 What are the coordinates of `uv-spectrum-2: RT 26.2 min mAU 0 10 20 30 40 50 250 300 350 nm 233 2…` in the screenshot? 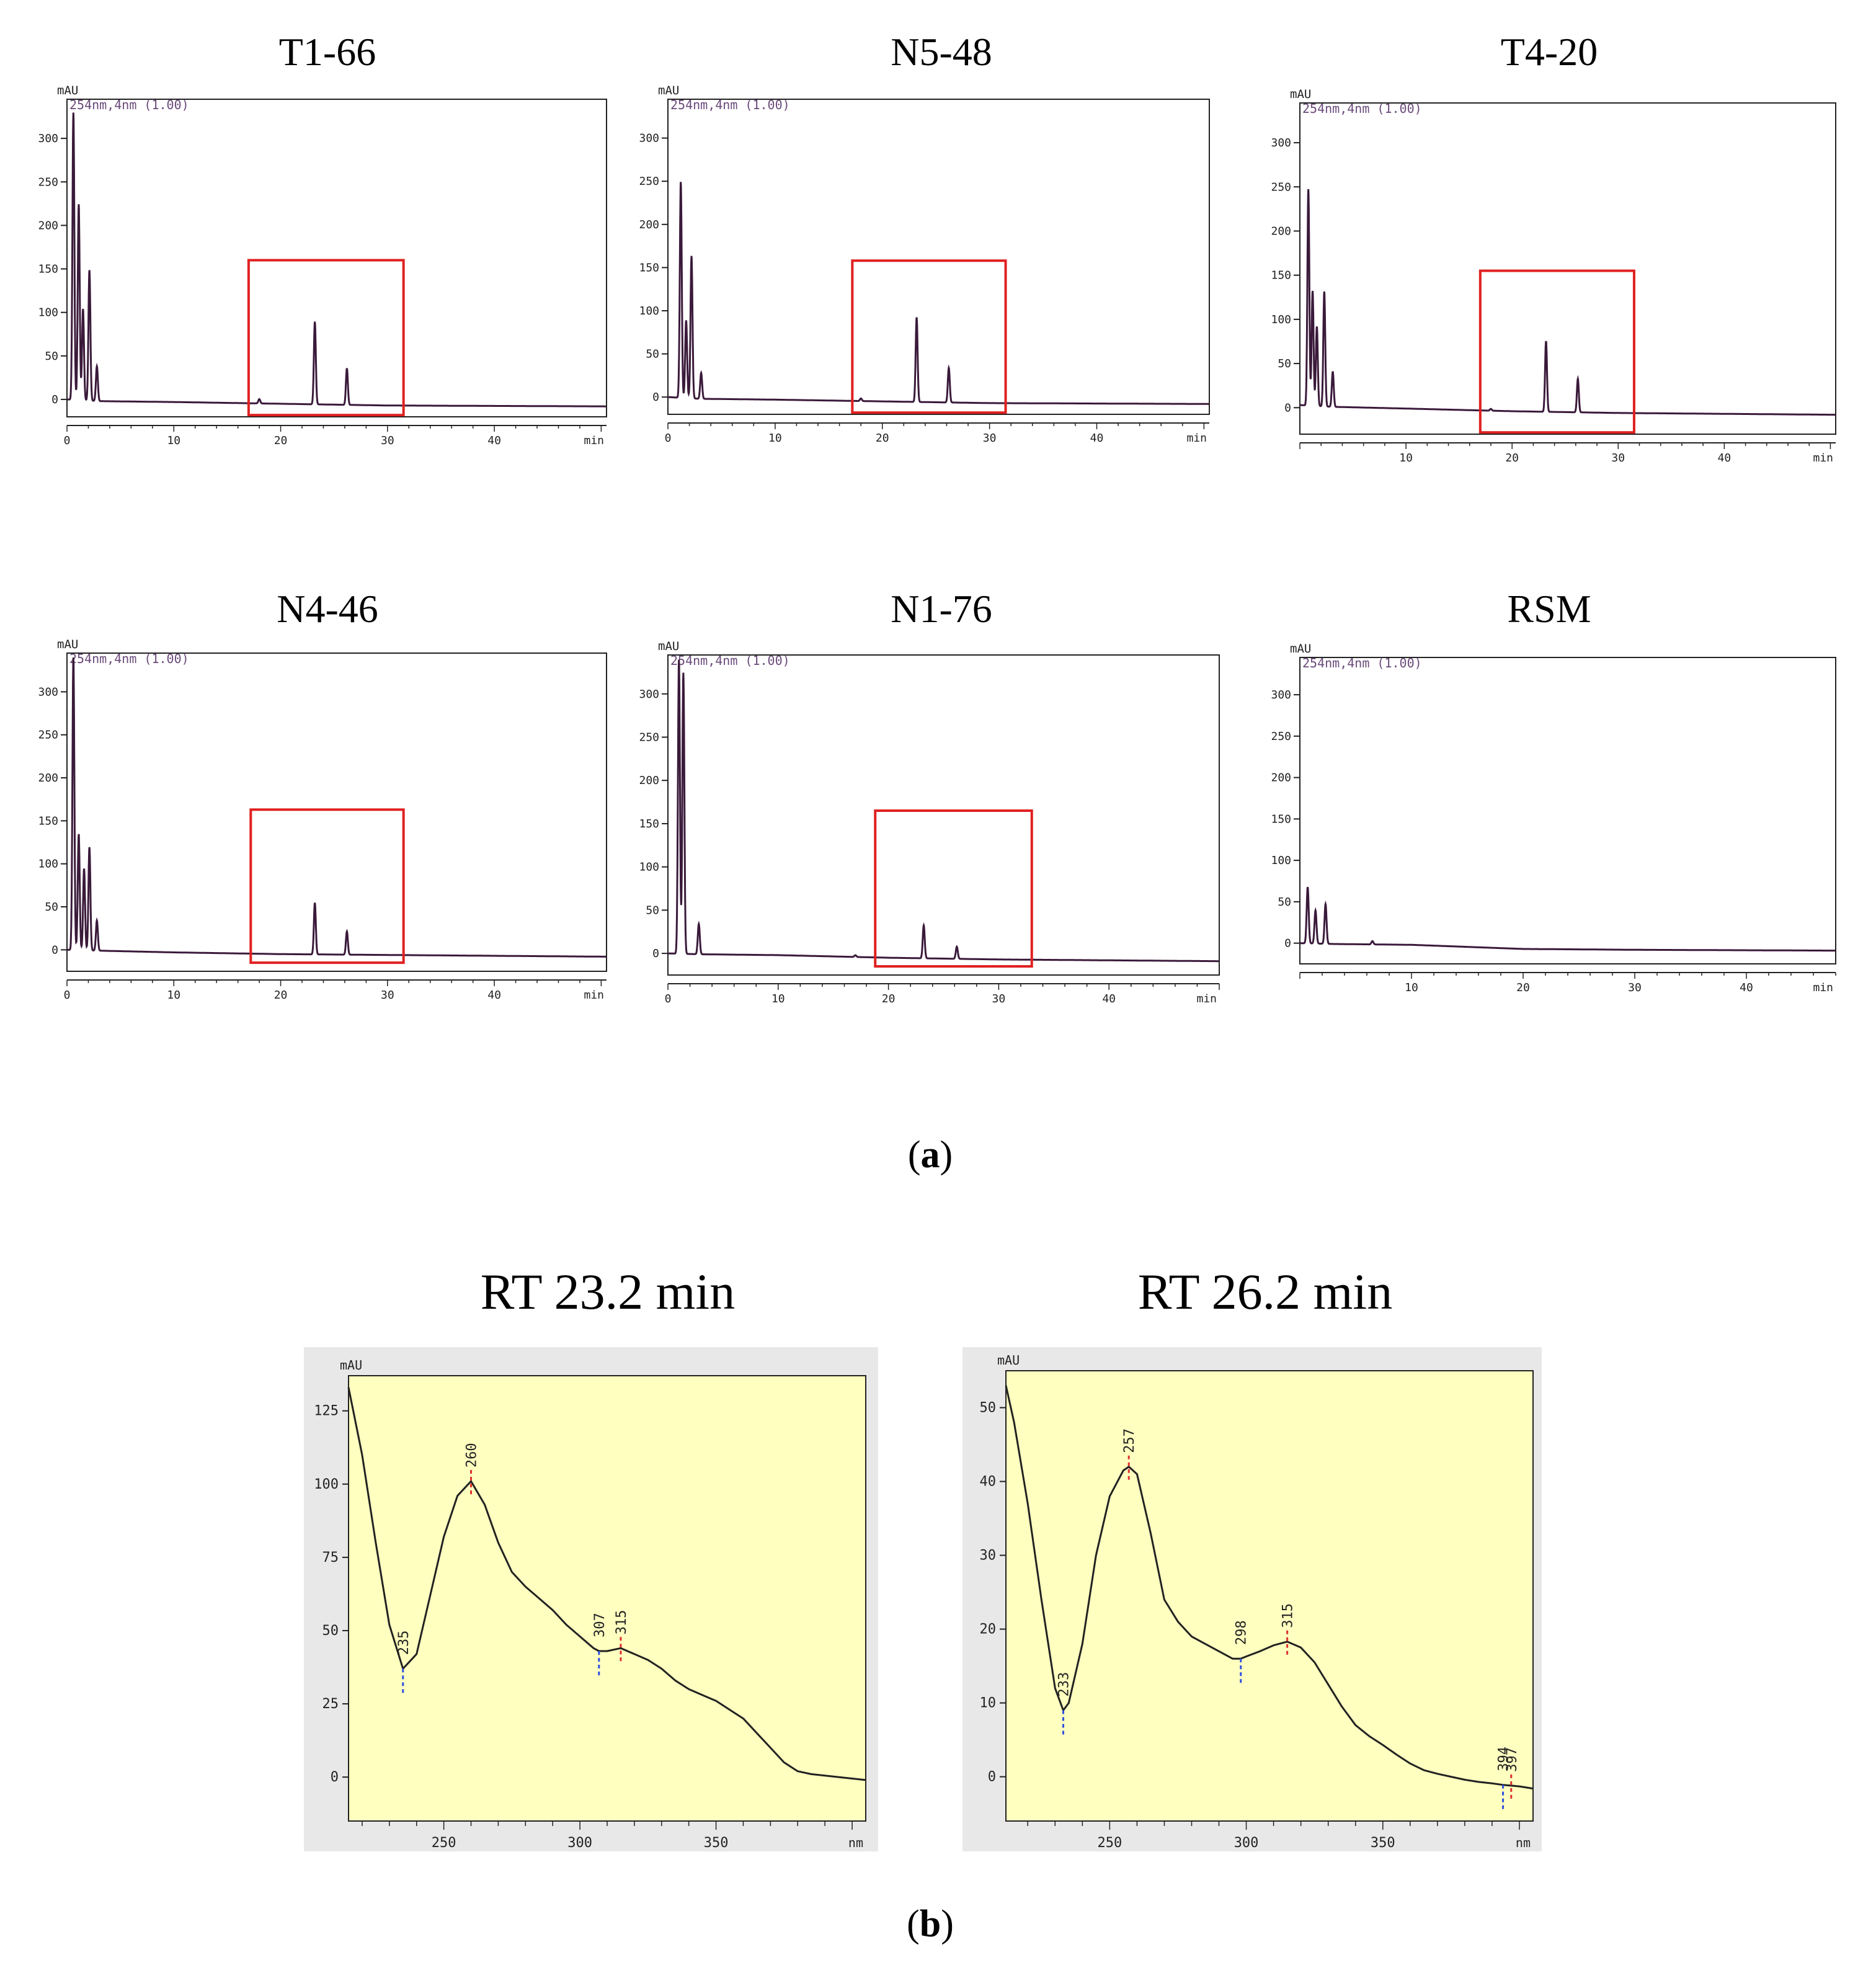 It's located at (1252, 1557).